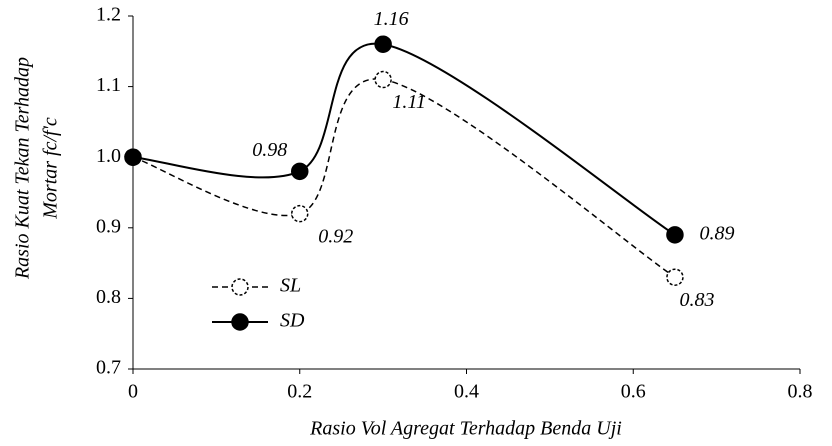 This screenshot has height=446, width=832. Describe the element at coordinates (335, 236) in the screenshot. I see `data-label: 0.92` at that location.